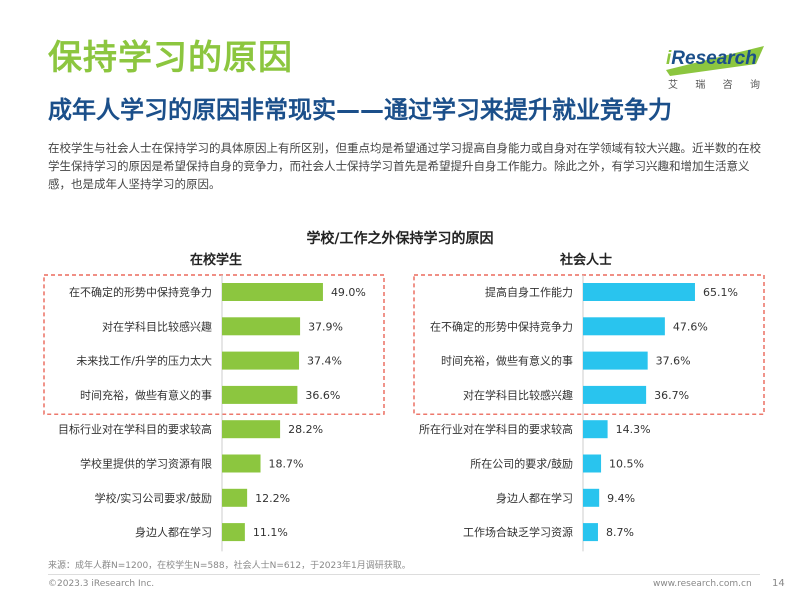 The image size is (800, 600). I want to click on value-label-students: 11.1%, so click(270, 532).